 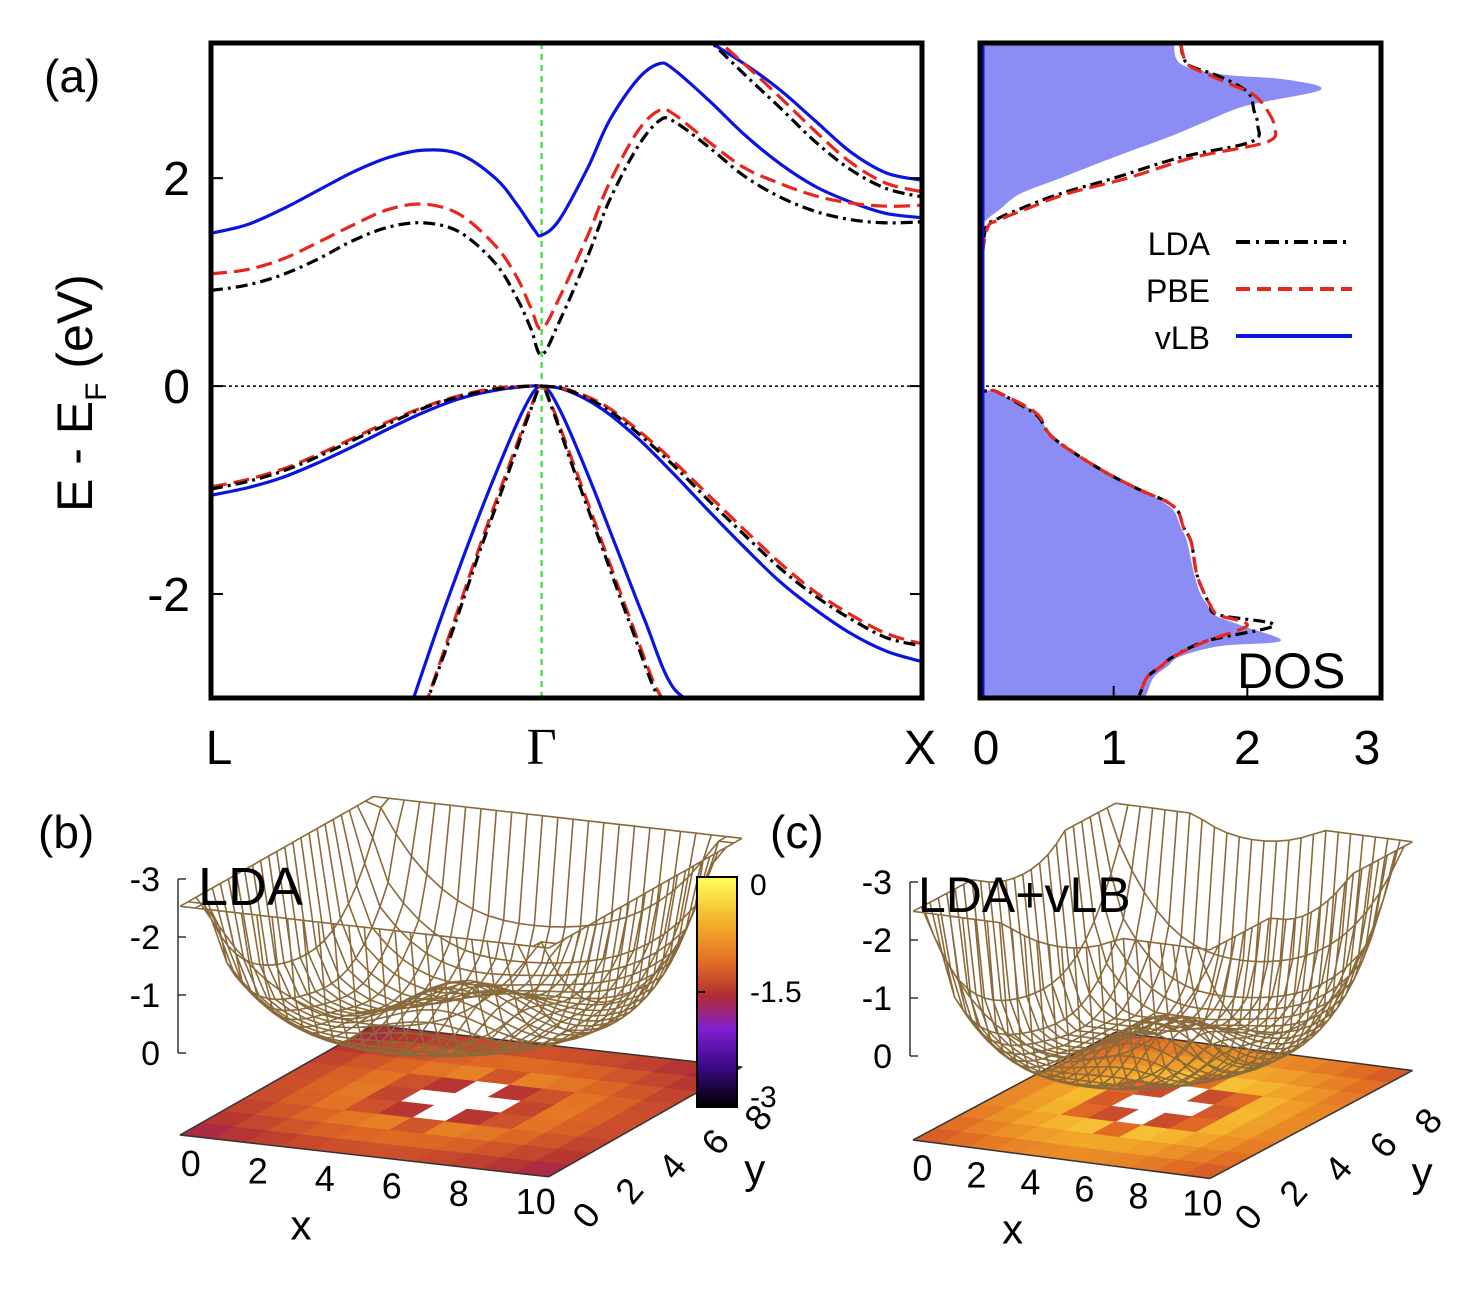 What do you see at coordinates (176, 179) in the screenshot?
I see `bands-ytick-label: 2` at bounding box center [176, 179].